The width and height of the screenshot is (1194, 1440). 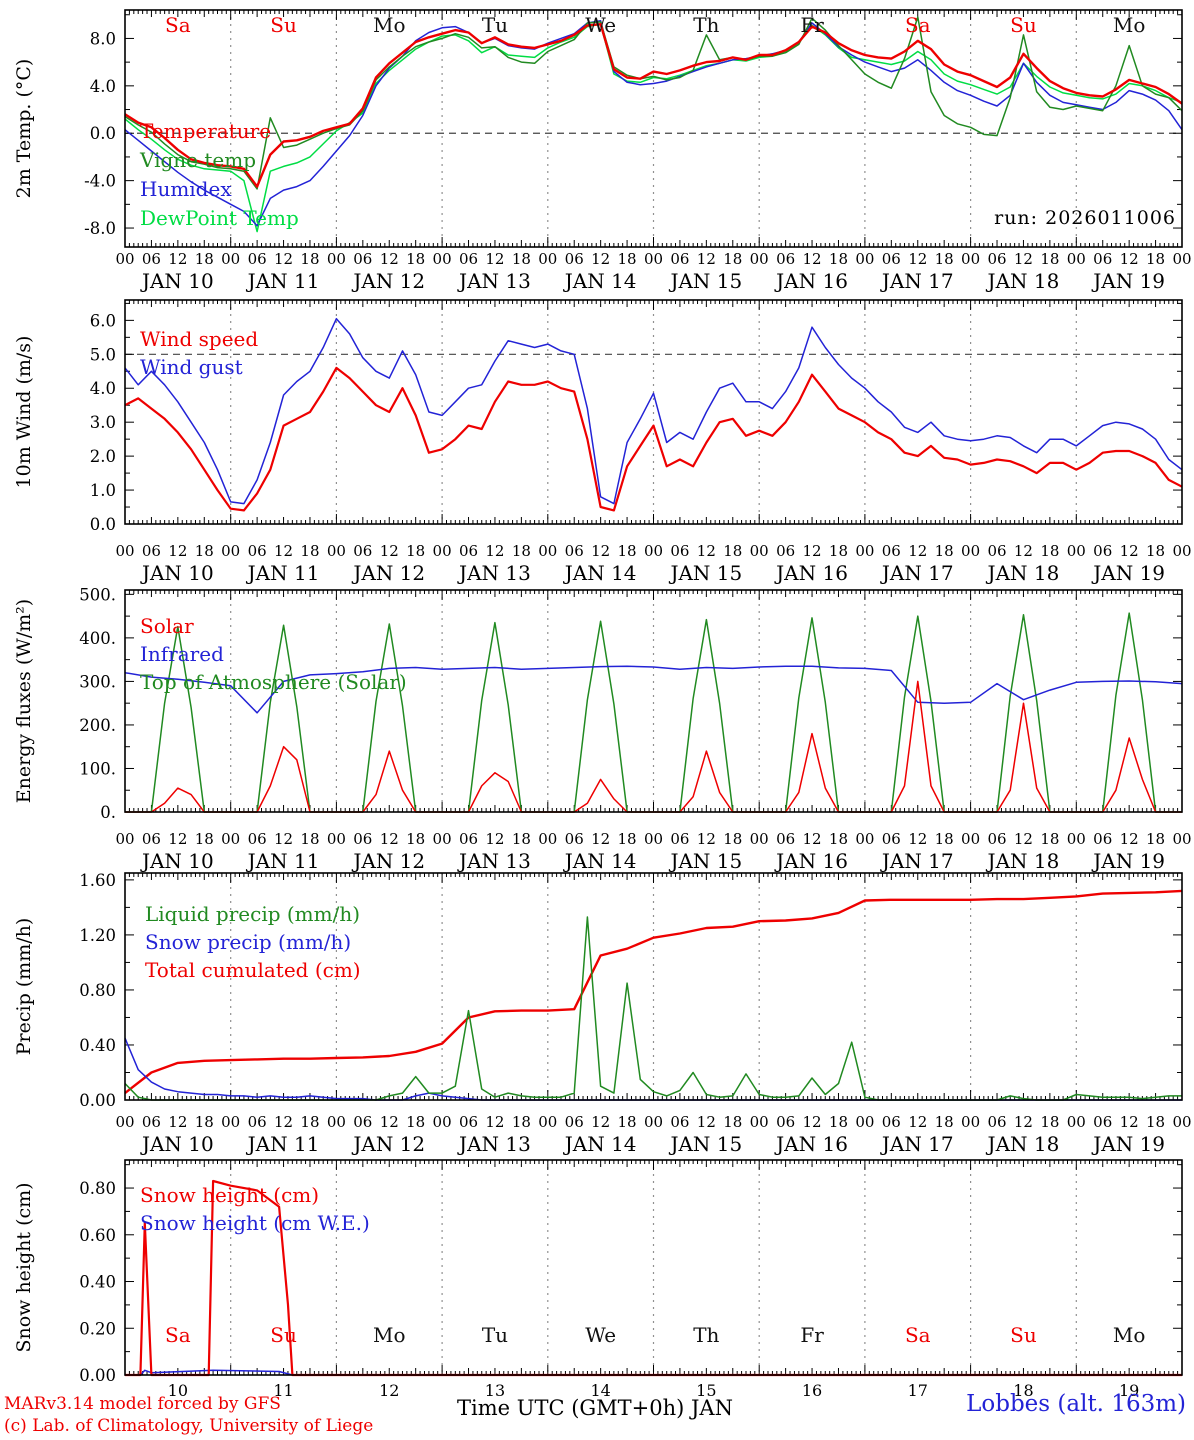 What do you see at coordinates (283, 1390) in the screenshot?
I see `day-number-label: 11` at bounding box center [283, 1390].